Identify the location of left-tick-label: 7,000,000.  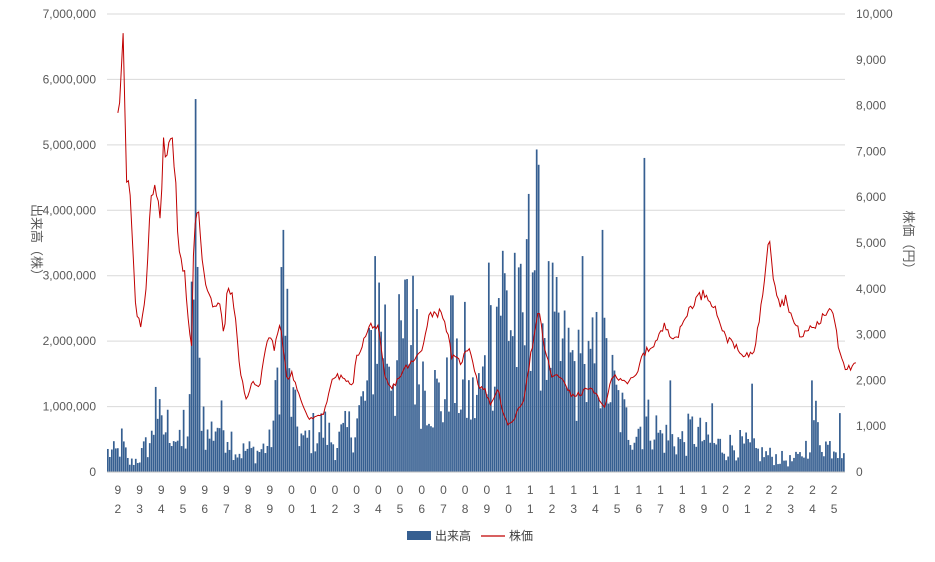
(70, 14).